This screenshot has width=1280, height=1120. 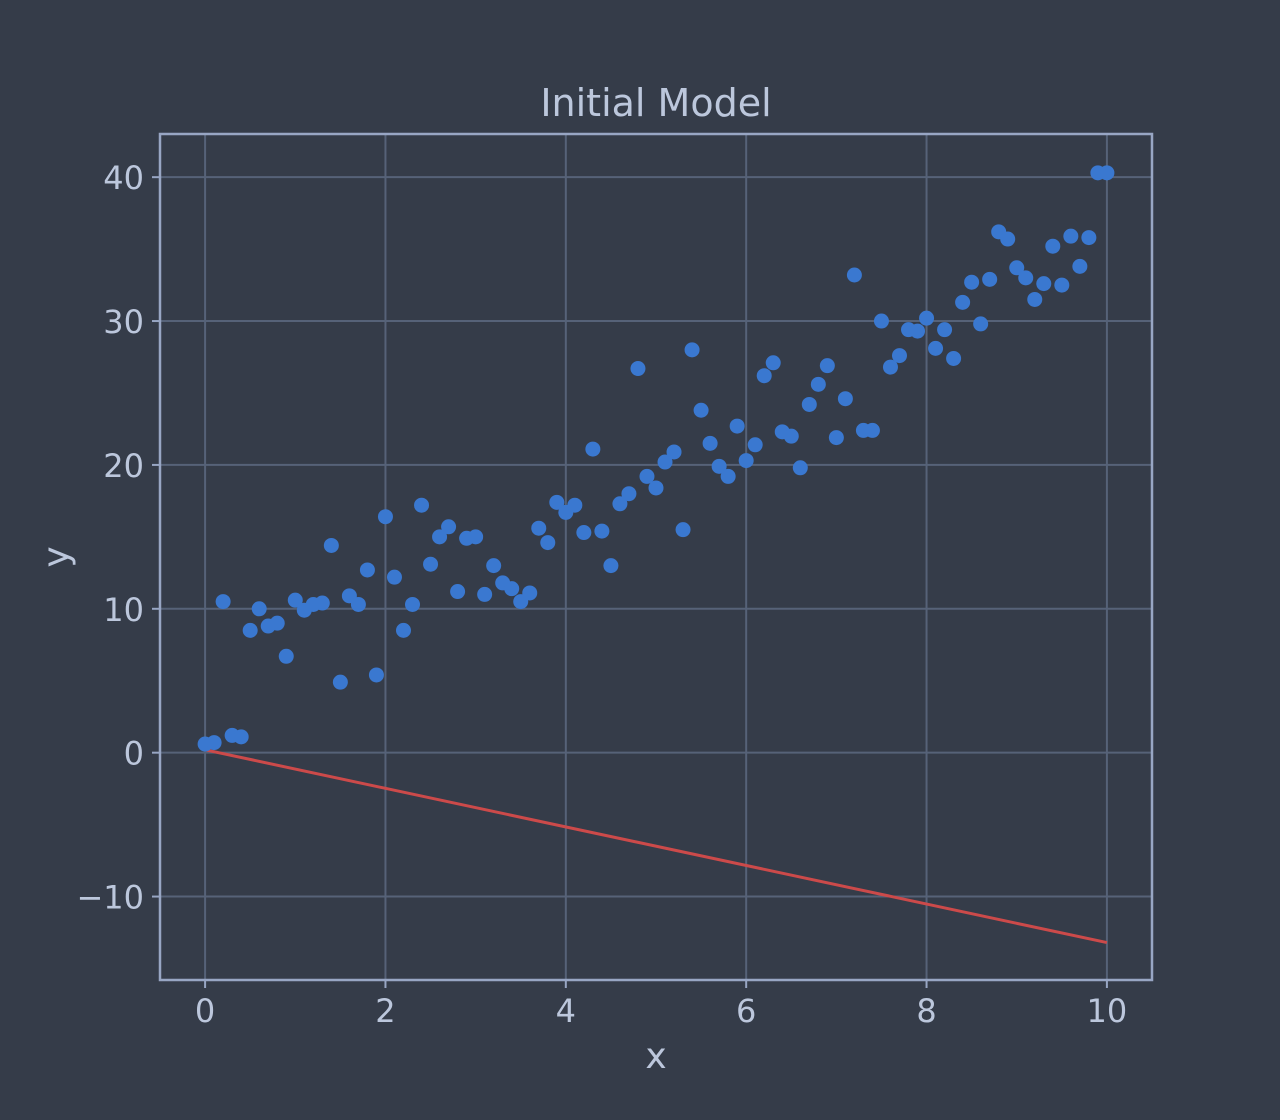 What do you see at coordinates (655, 103) in the screenshot?
I see `chart-title: Initial Model` at bounding box center [655, 103].